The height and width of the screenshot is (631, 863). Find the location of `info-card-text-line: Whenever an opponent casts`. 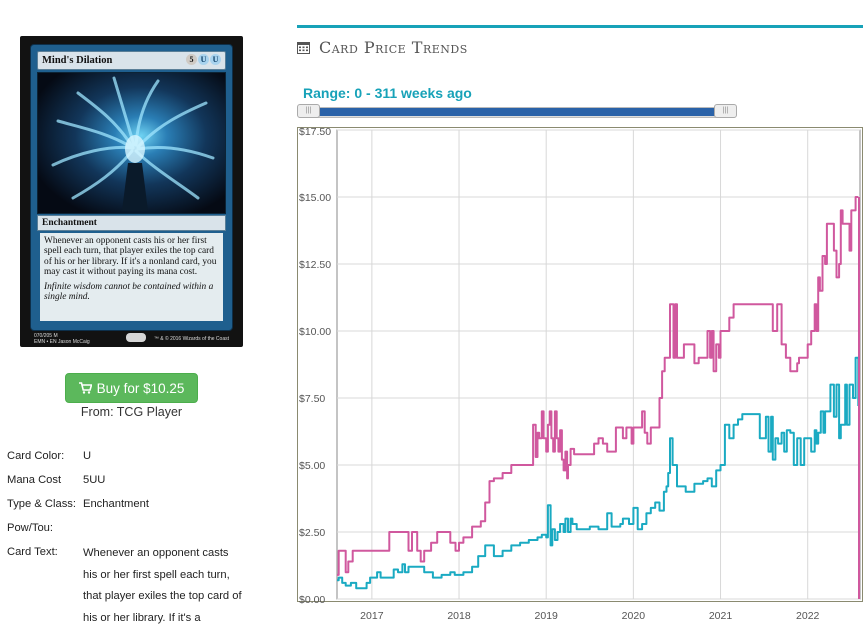

info-card-text-line: Whenever an opponent casts is located at coordinates (156, 553).